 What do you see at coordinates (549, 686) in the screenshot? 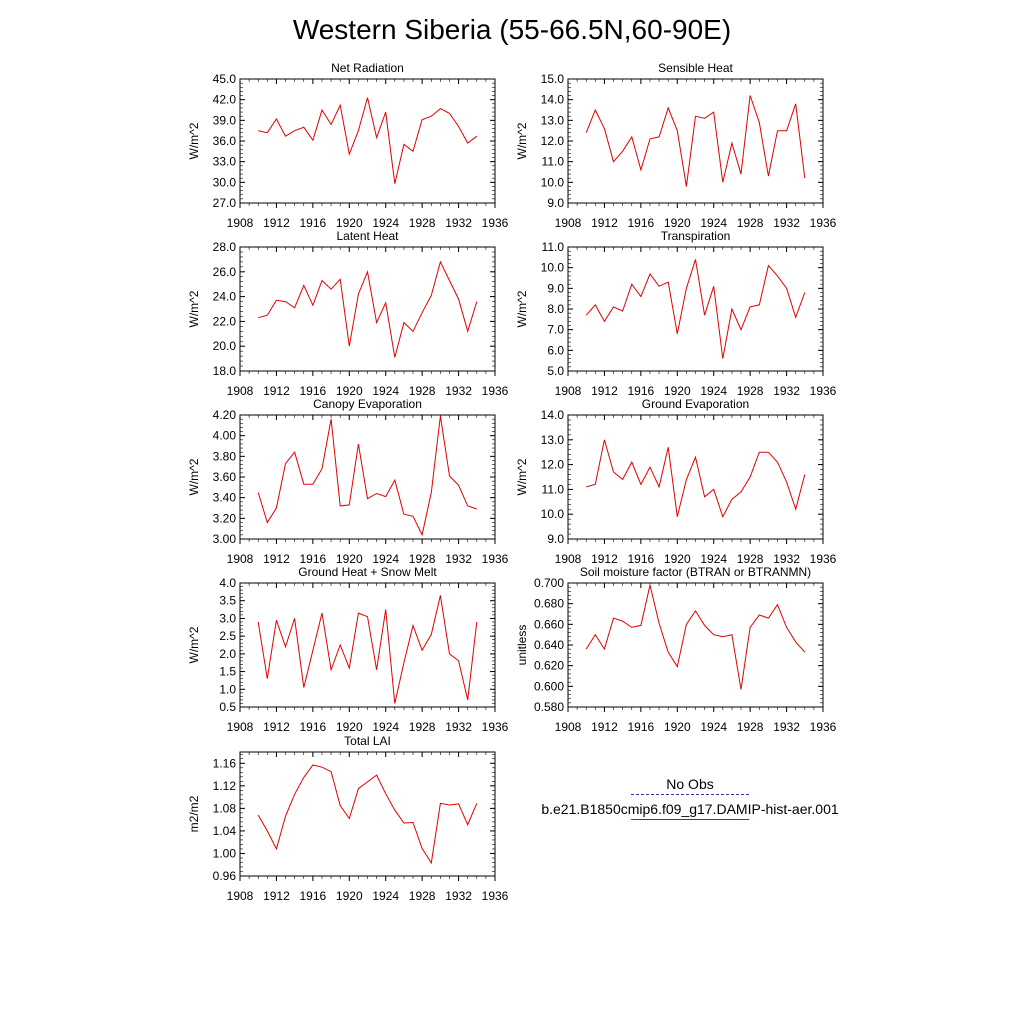
I see `y-tick-label: 0.600` at bounding box center [549, 686].